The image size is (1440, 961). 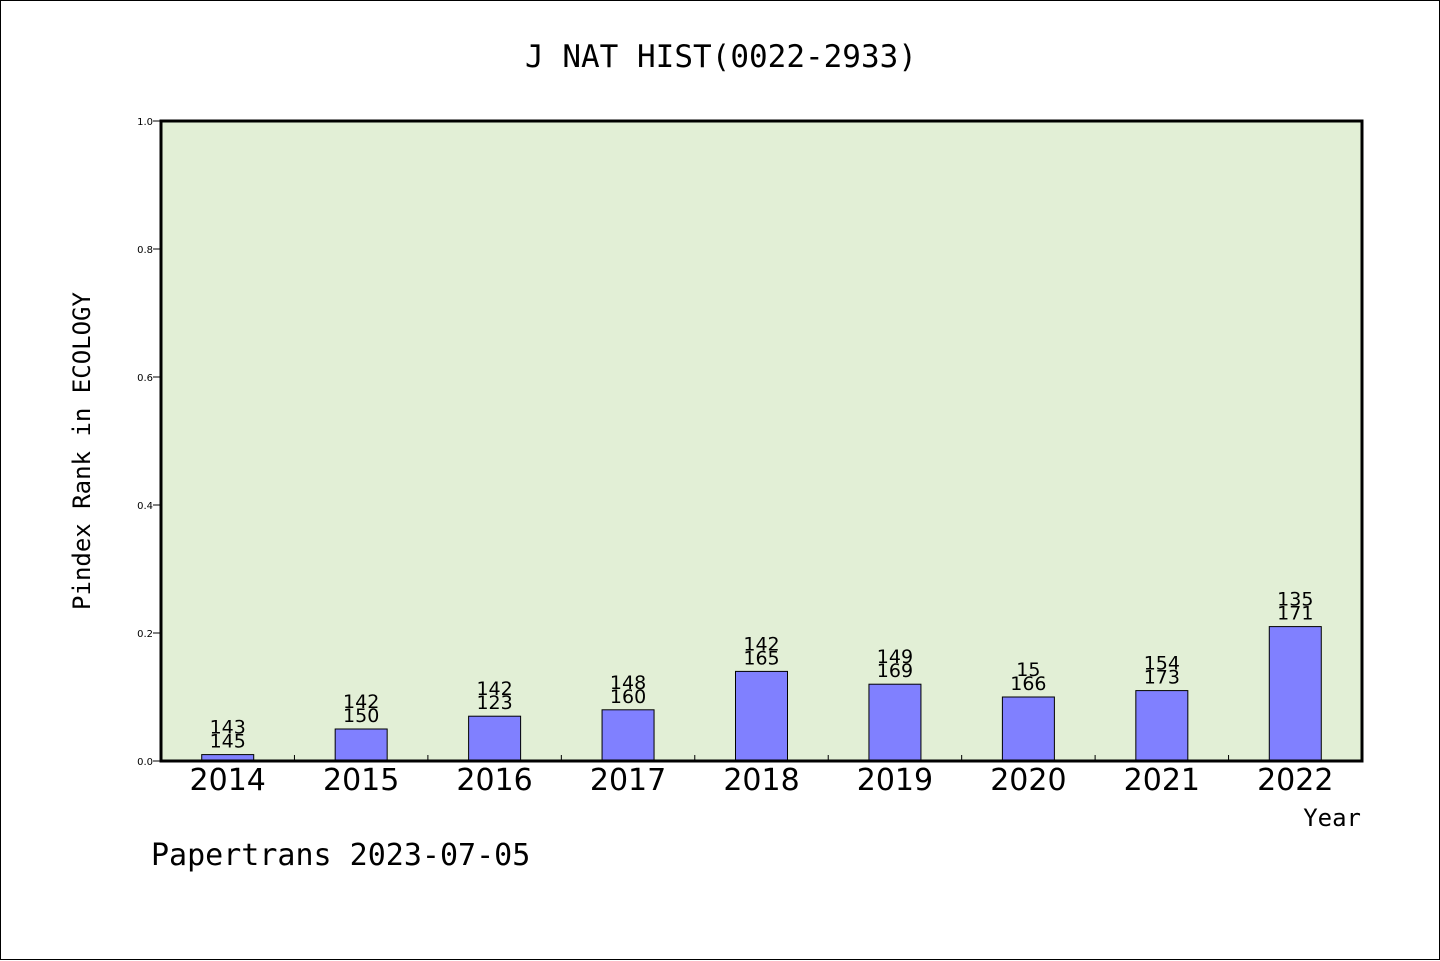 What do you see at coordinates (145, 506) in the screenshot?
I see `y-tick-label: 0.4` at bounding box center [145, 506].